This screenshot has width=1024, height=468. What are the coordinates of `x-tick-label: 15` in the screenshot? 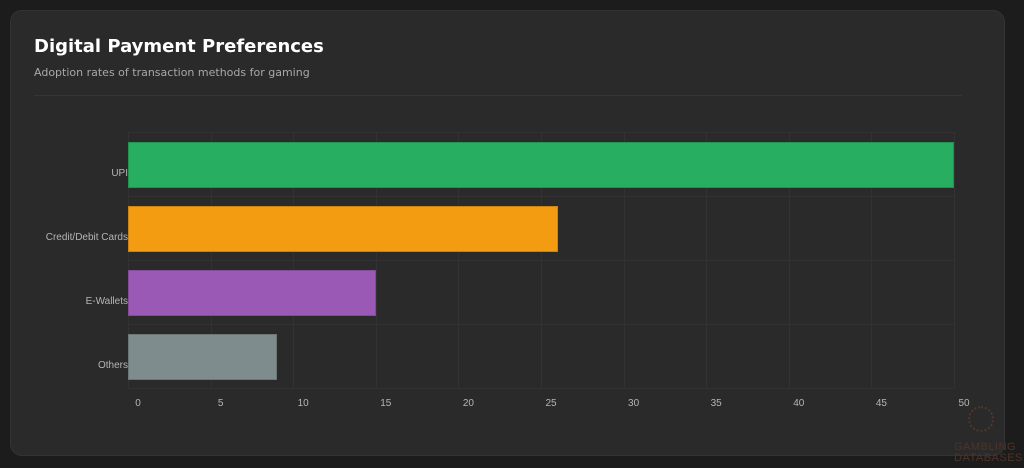 It's located at (386, 403).